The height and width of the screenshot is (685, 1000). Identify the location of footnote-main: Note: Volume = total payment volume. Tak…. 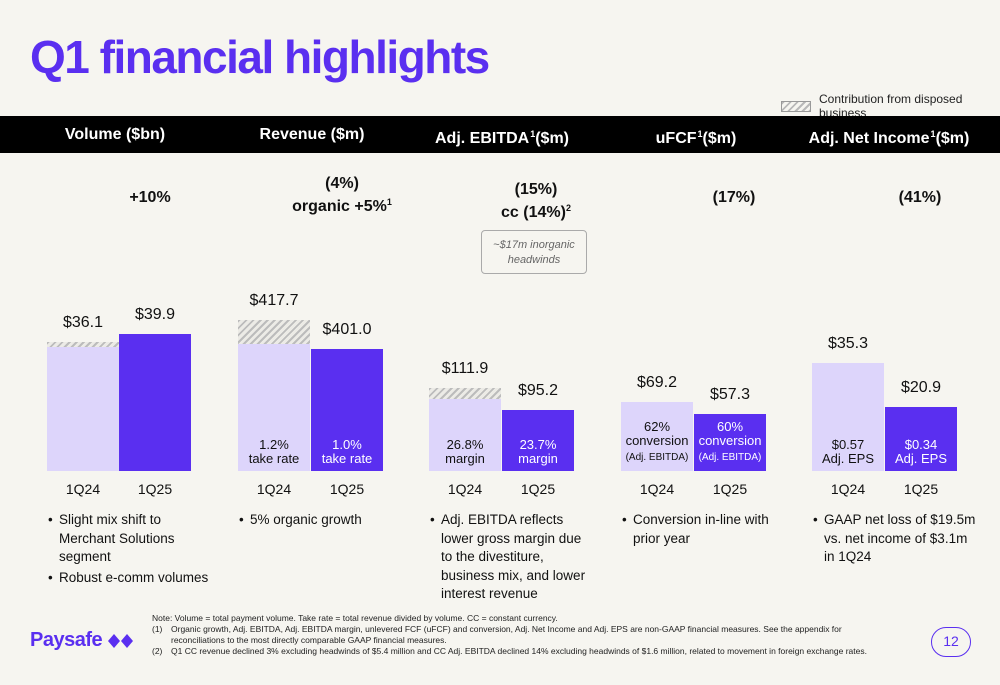
(355, 618).